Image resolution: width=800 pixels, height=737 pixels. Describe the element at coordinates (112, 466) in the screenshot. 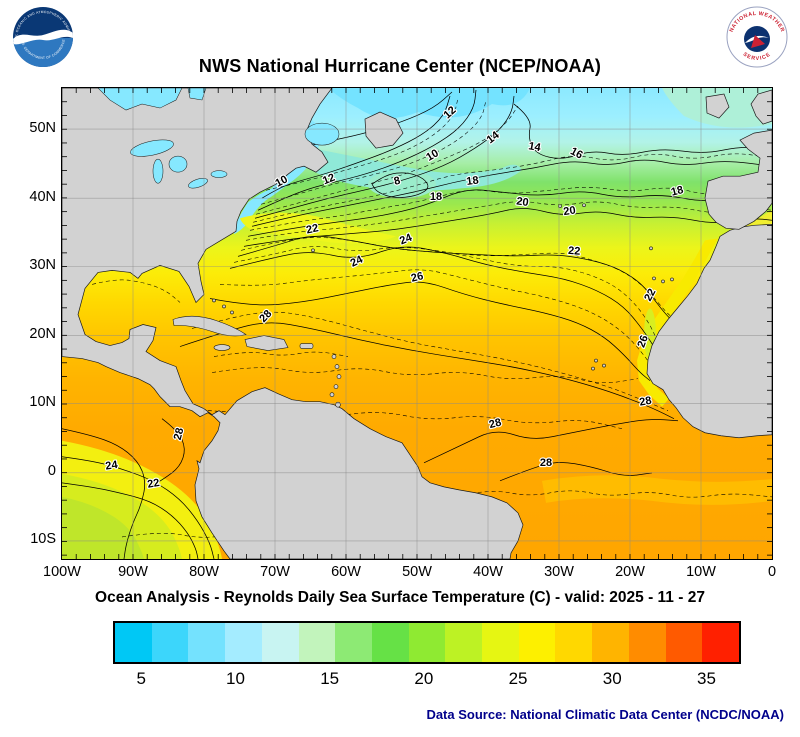

I see `isotherm-label: 24` at that location.